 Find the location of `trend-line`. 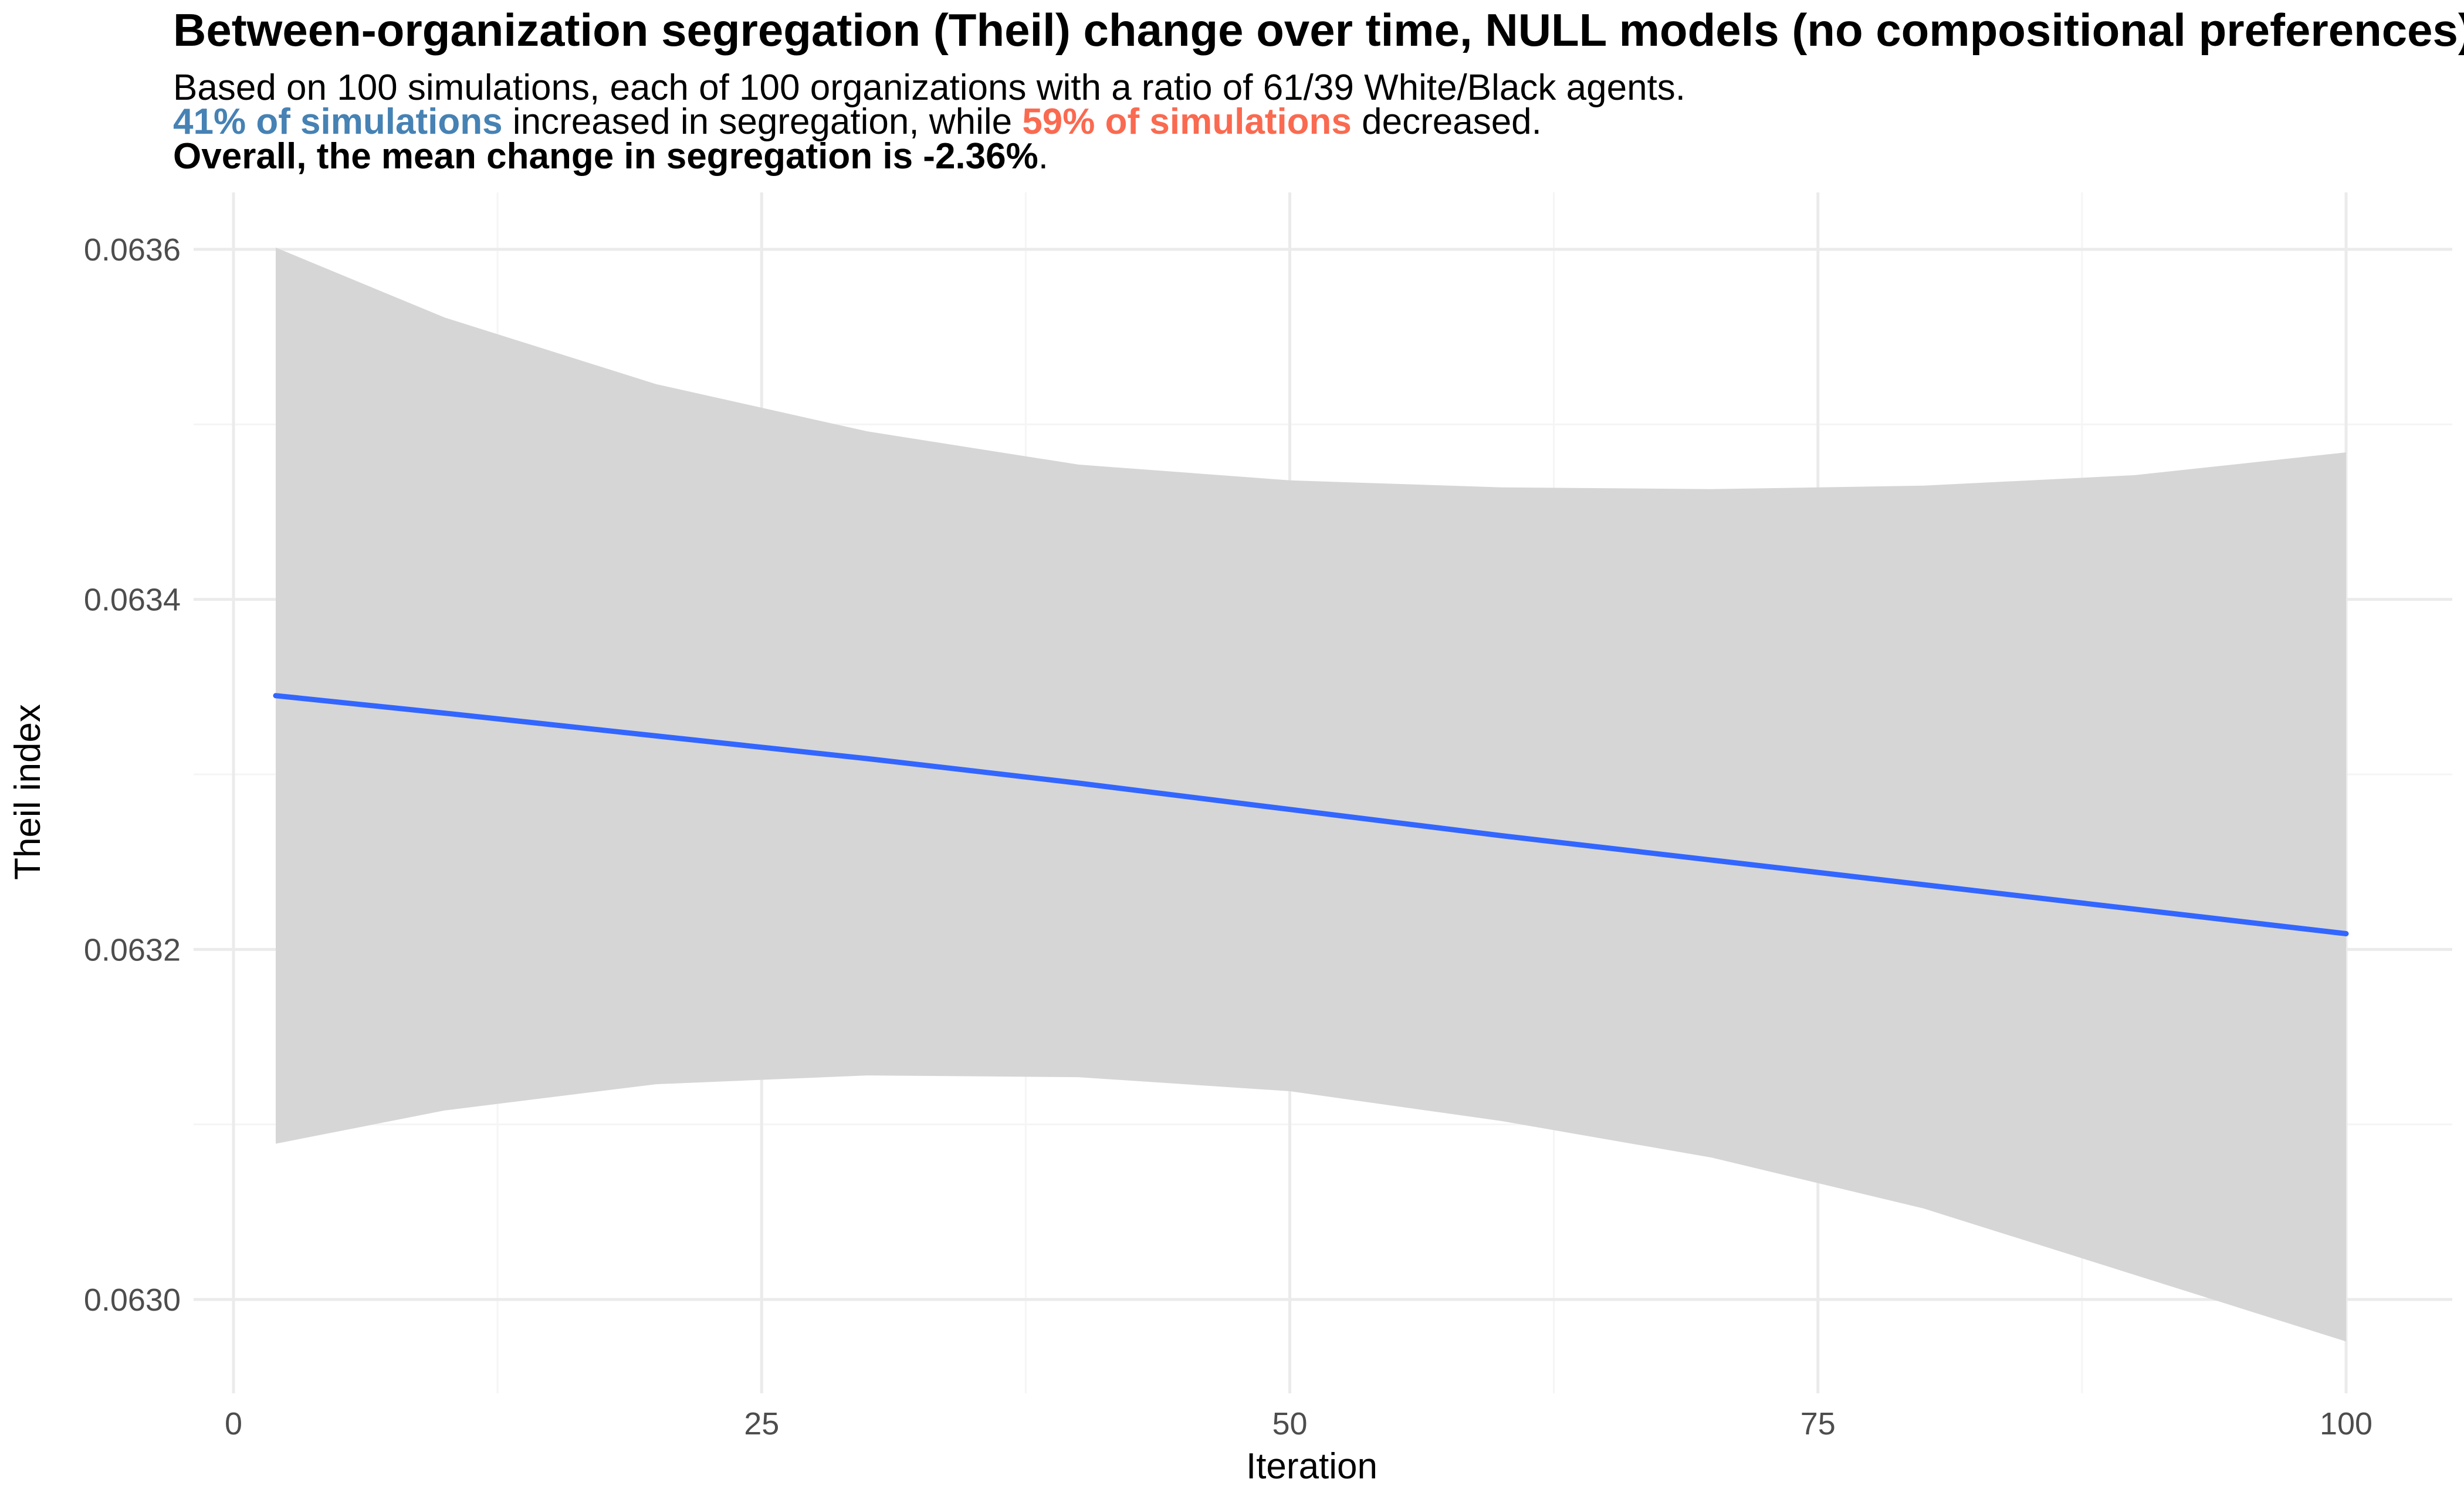

trend-line is located at coordinates (1311, 814).